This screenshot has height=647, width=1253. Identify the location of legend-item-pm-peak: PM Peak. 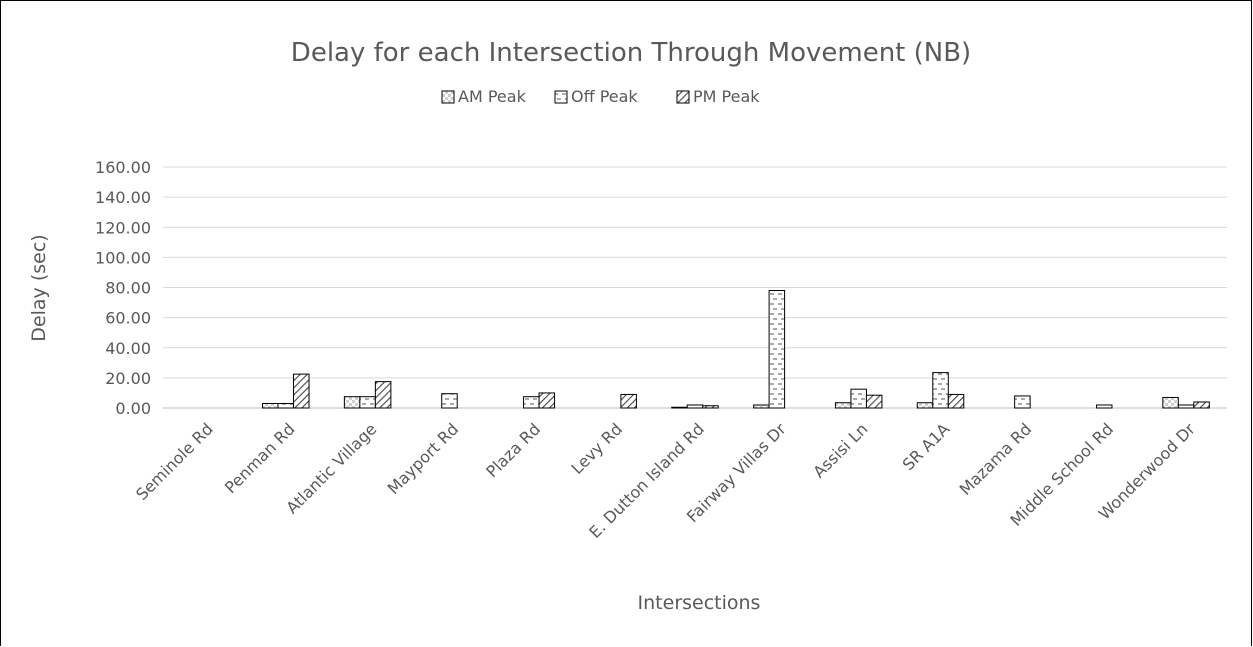
(718, 96).